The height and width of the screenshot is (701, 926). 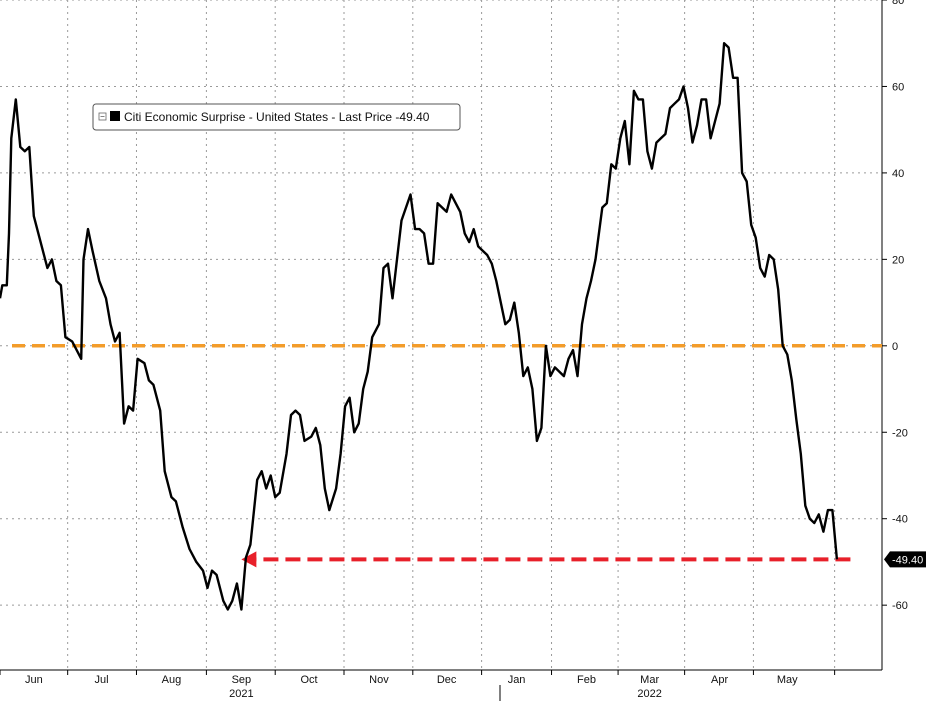 What do you see at coordinates (649, 680) in the screenshot?
I see `x-tick-label: Mar` at bounding box center [649, 680].